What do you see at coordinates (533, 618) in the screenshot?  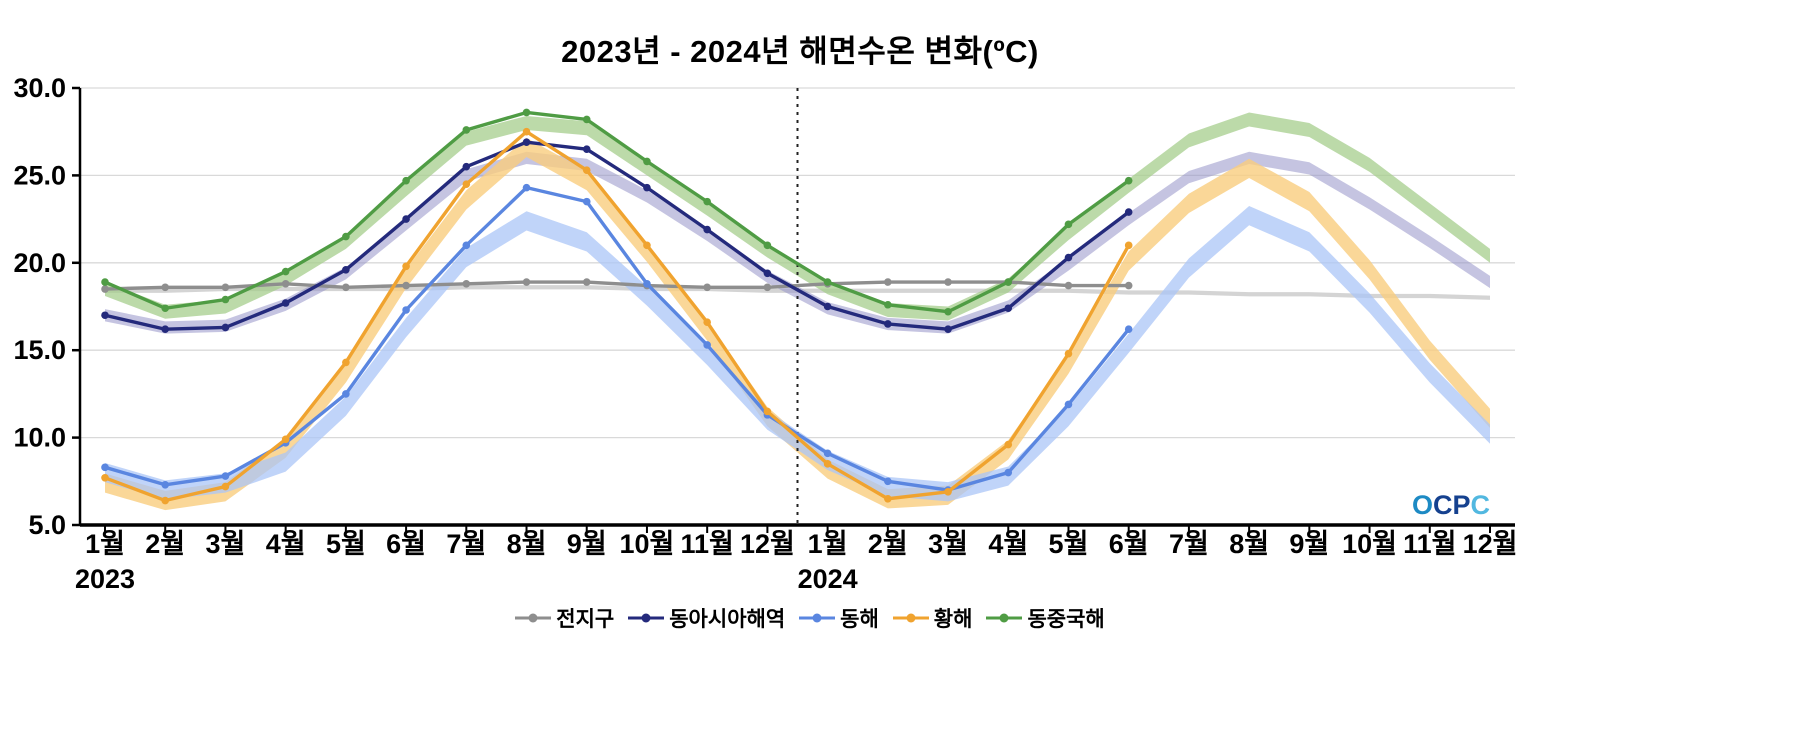 I see `legend-swatch-global` at bounding box center [533, 618].